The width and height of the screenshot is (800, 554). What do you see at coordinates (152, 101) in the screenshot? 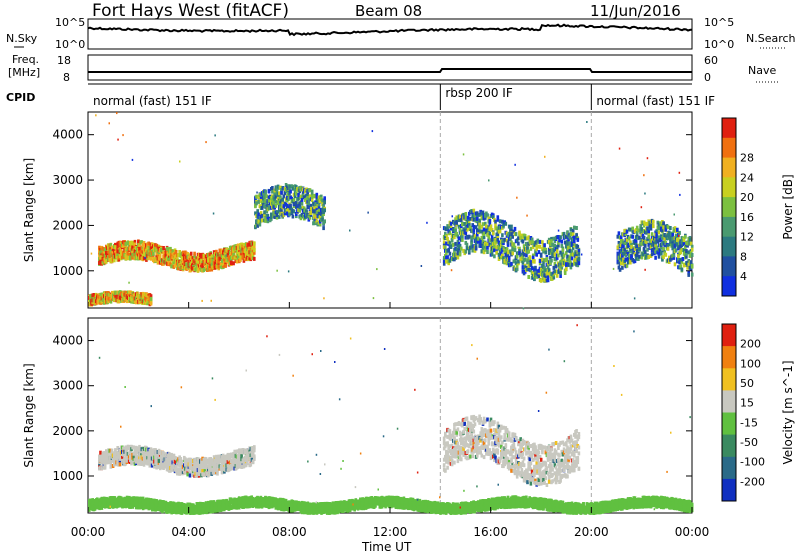
I see `cpid-mode-label: normal (fast) 151 IF` at bounding box center [152, 101].